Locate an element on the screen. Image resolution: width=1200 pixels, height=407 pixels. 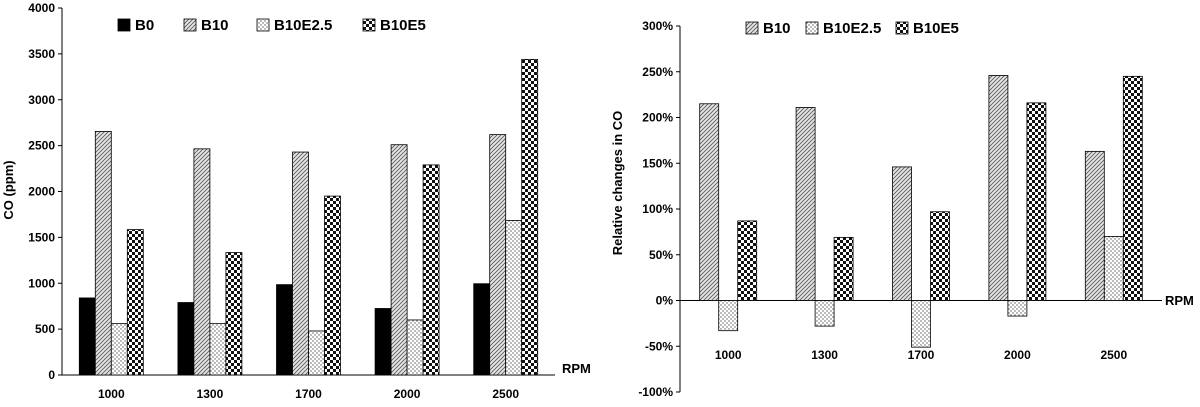
legend-swatch-b0 is located at coordinates (124, 25).